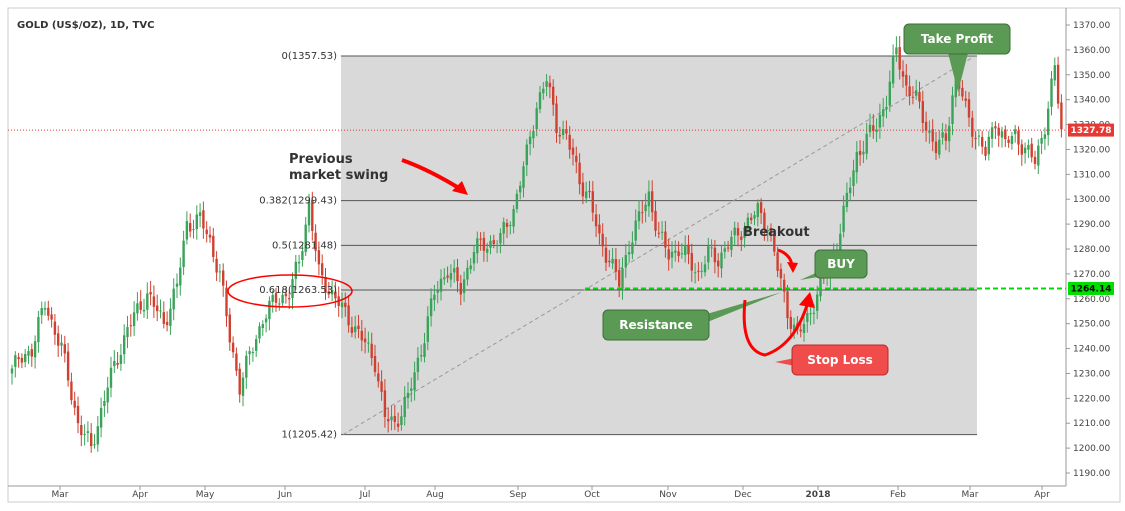  Describe the element at coordinates (1091, 424) in the screenshot. I see `y-tick-label: 1210.00` at that location.